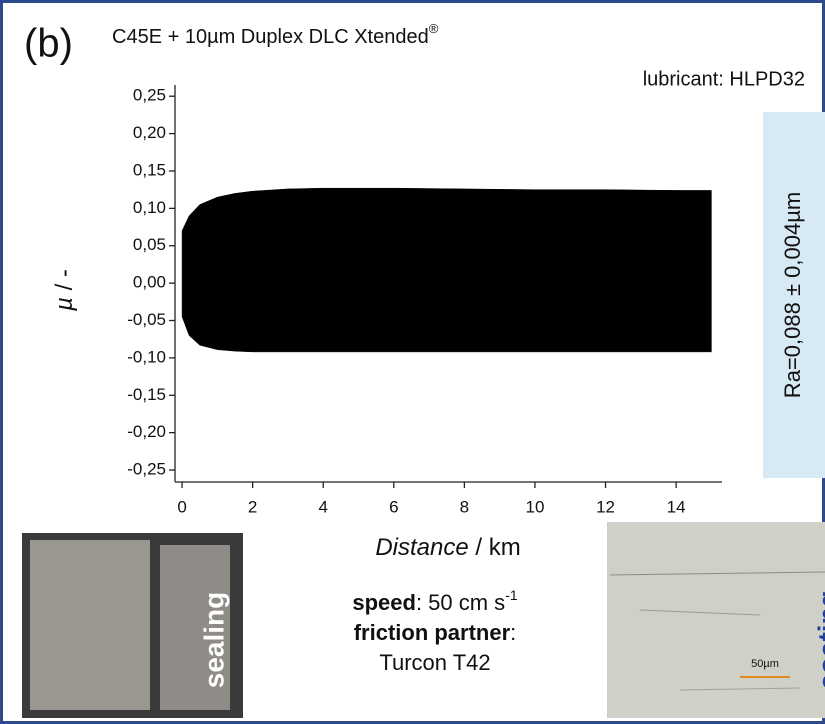 The image size is (825, 724). I want to click on y-tick-label: 0,15, so click(149, 169).